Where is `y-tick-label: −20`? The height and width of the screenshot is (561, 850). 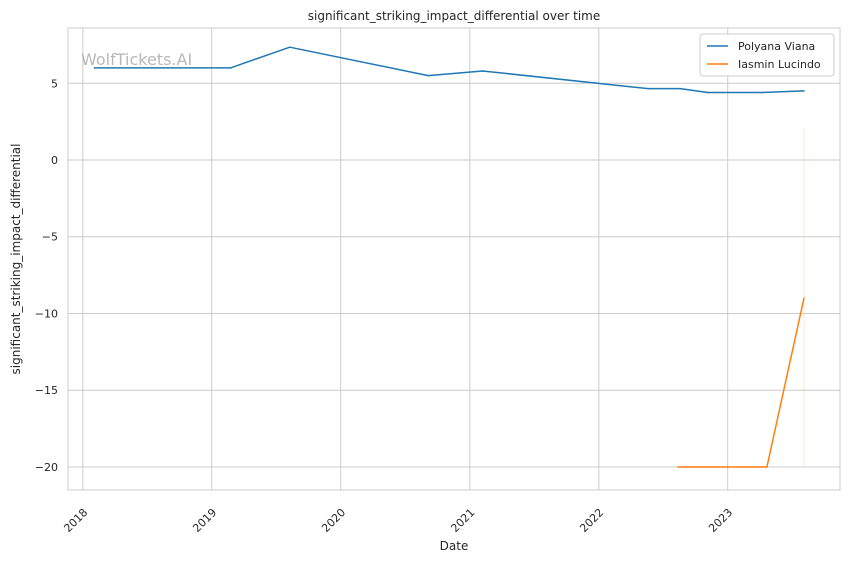
y-tick-label: −20 is located at coordinates (46, 467).